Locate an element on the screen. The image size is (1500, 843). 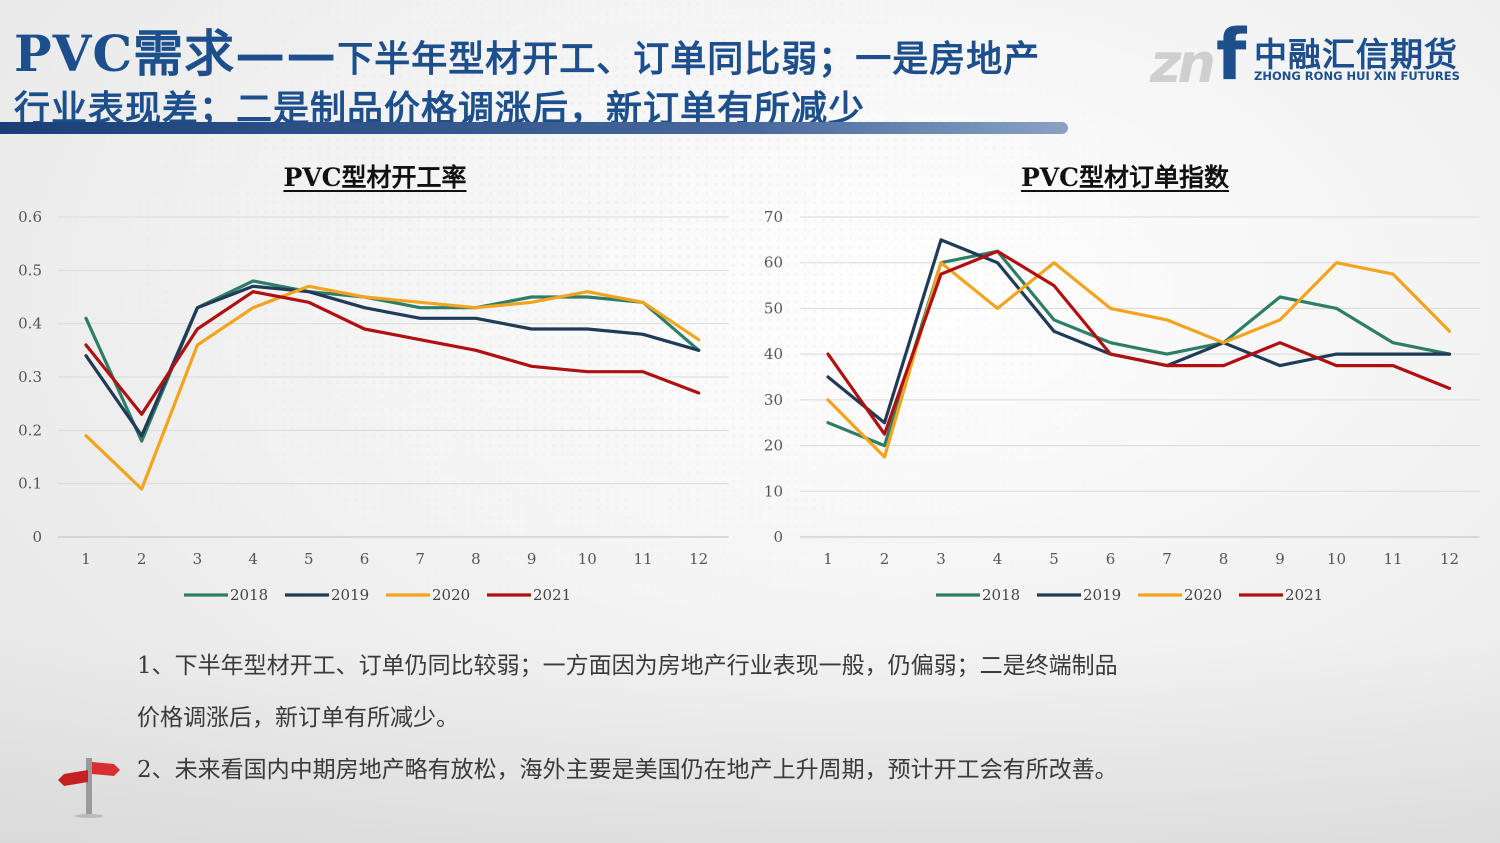
title-rest: 下半年型材开工、订单同比弱；一是房地产 is located at coordinates (689, 59).